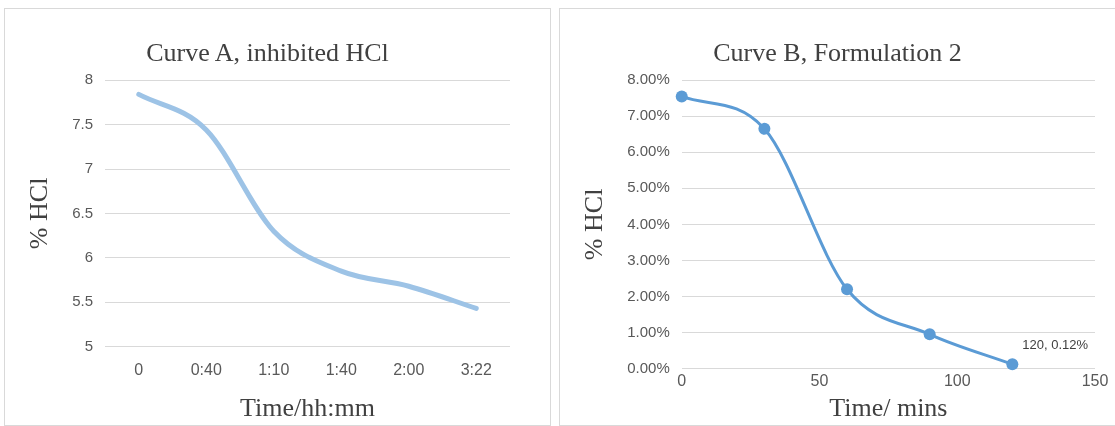  Describe the element at coordinates (648, 295) in the screenshot. I see `y-tick-label: 2.00%` at that location.